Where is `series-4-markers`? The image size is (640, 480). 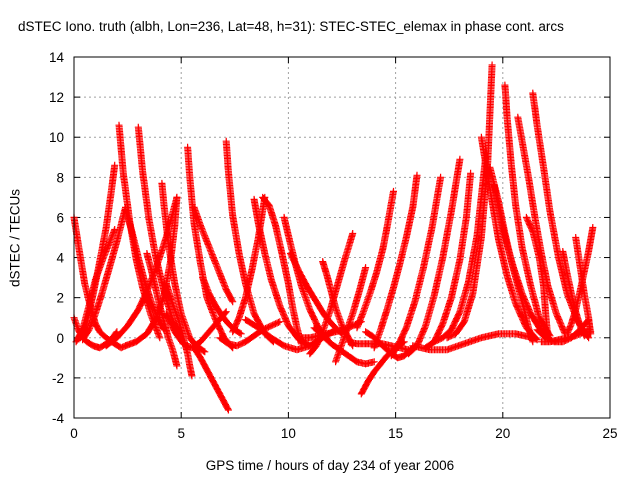
series-4-markers is located at coordinates (104, 273).